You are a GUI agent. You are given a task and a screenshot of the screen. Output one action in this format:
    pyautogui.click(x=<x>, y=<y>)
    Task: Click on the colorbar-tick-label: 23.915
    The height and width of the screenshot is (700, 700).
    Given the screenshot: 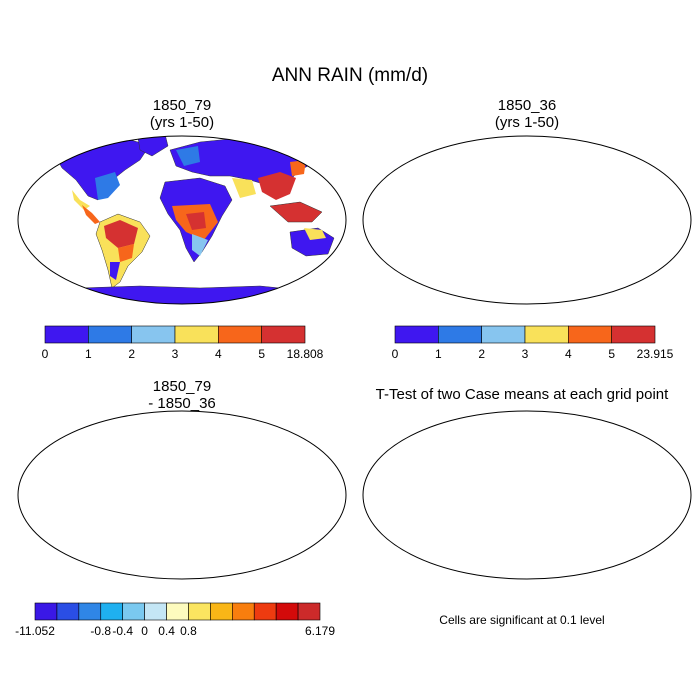 What is the action you would take?
    pyautogui.click(x=655, y=354)
    